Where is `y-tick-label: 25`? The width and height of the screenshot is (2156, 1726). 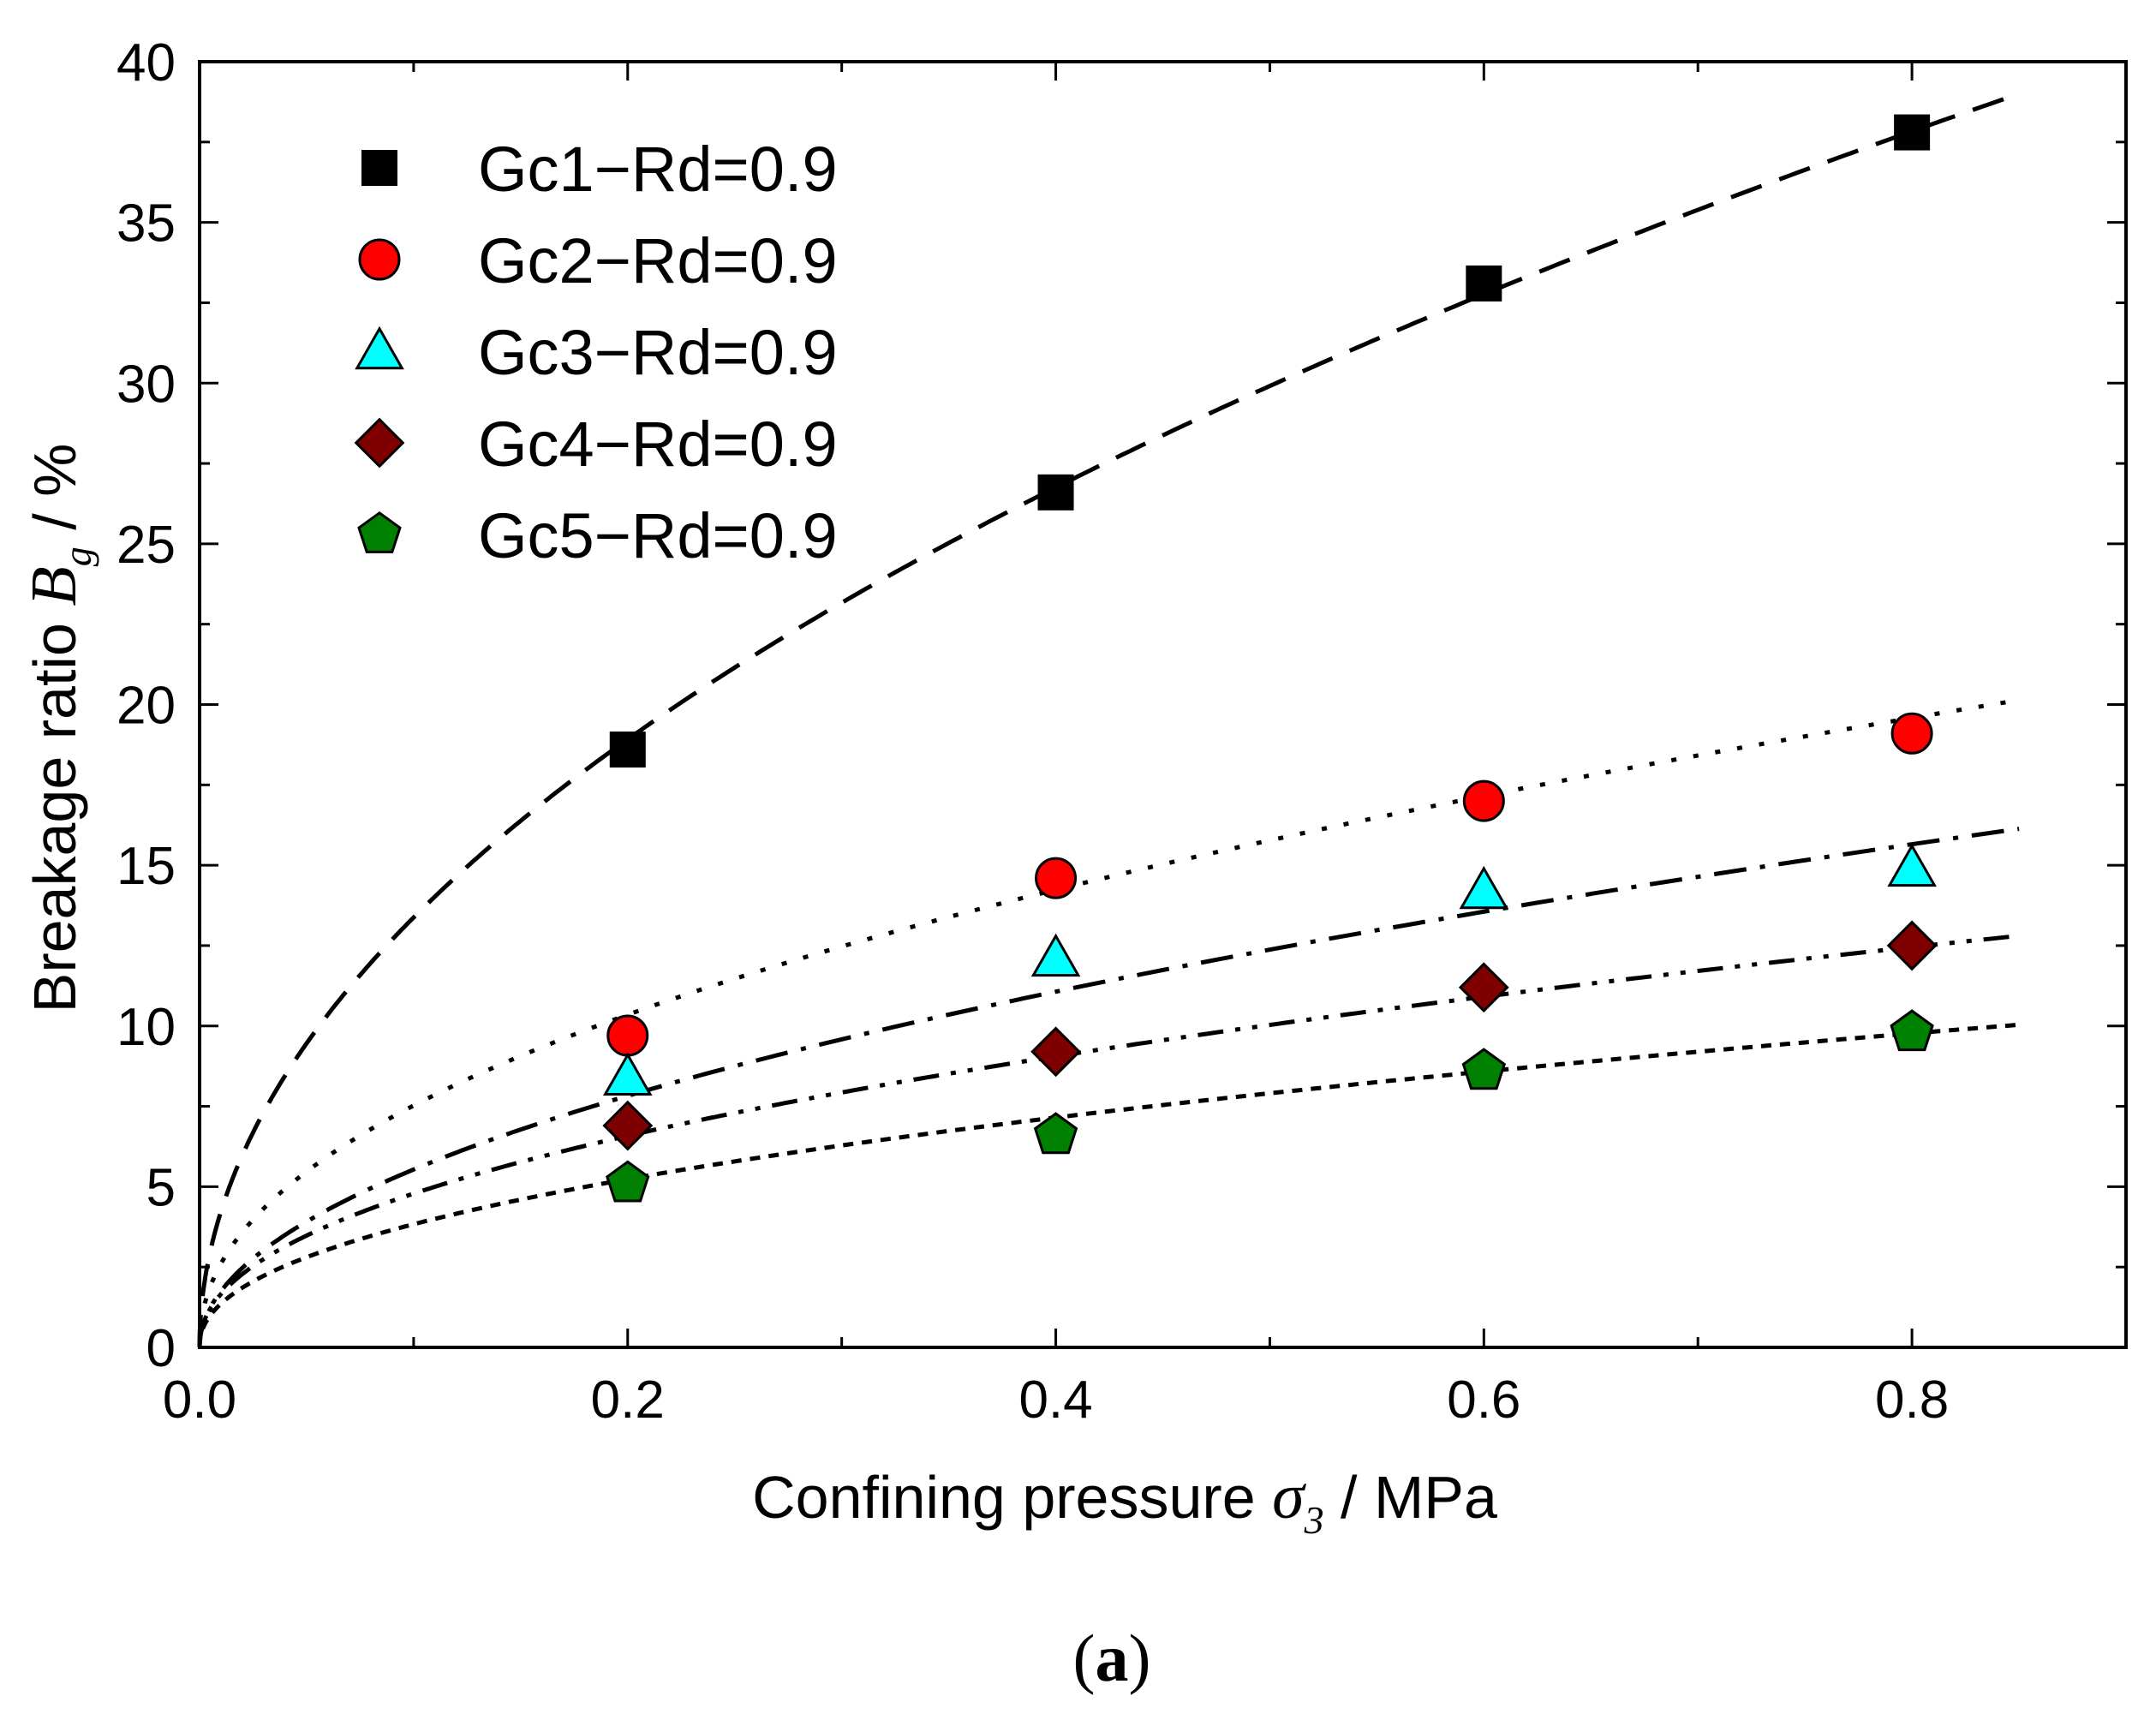 y-tick-label: 25 is located at coordinates (146, 545).